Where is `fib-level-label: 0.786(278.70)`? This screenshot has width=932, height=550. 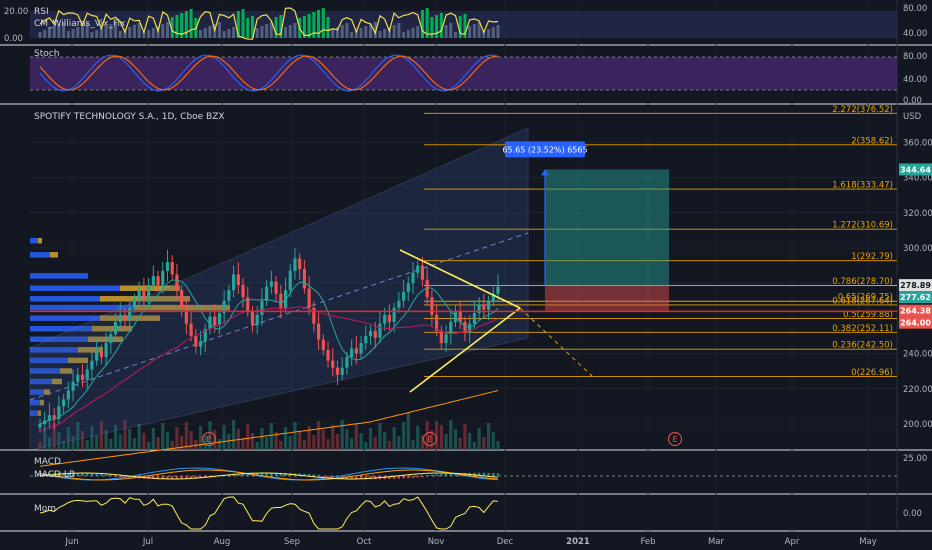
fib-level-label: 0.786(278.70) is located at coordinates (862, 282).